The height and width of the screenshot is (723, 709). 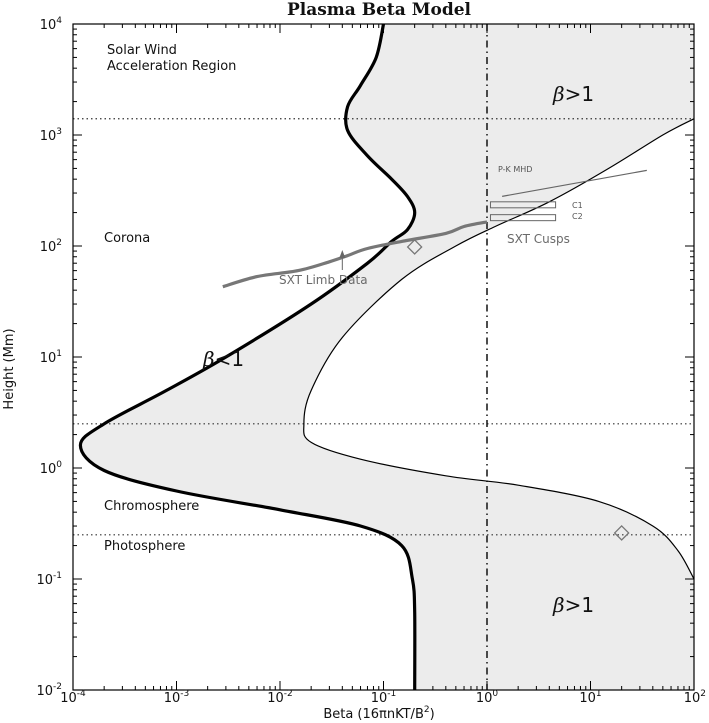 What do you see at coordinates (695, 697) in the screenshot?
I see `x-tick-label: 10²` at bounding box center [695, 697].